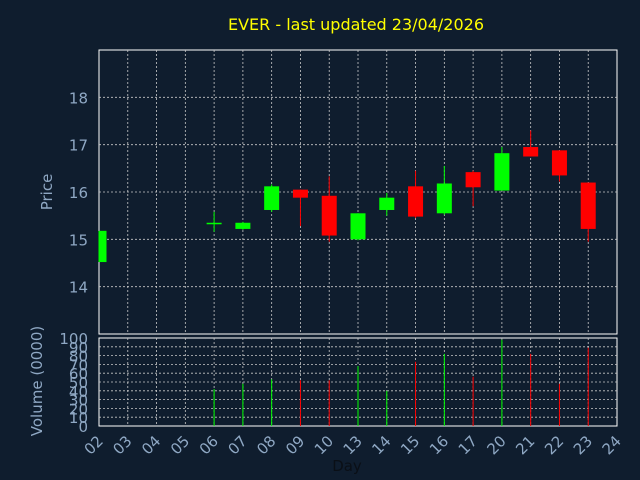  Describe the element at coordinates (78, 288) in the screenshot. I see `price-tick-label: 14` at that location.